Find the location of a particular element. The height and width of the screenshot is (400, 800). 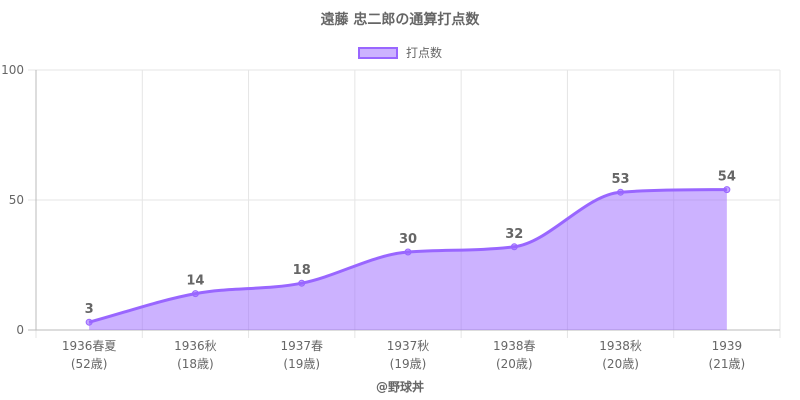

y-tick-label: 0 is located at coordinates (20, 330).